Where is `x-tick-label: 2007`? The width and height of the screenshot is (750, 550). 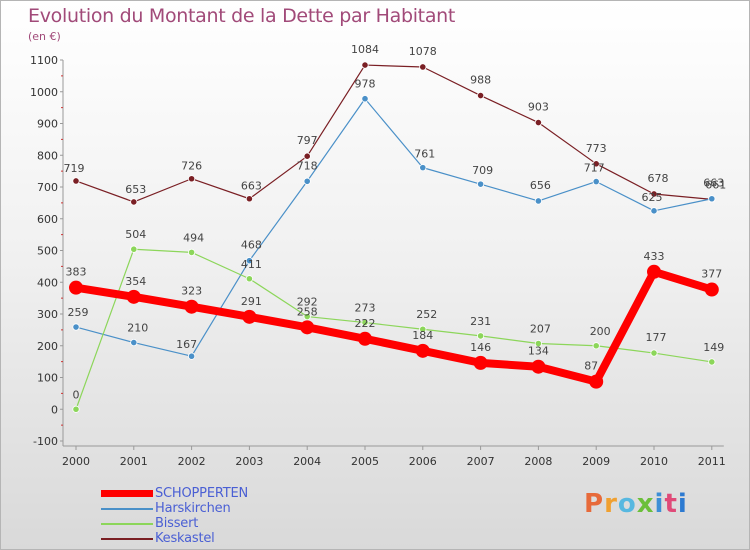 x-tick-label: 2007 is located at coordinates (481, 461).